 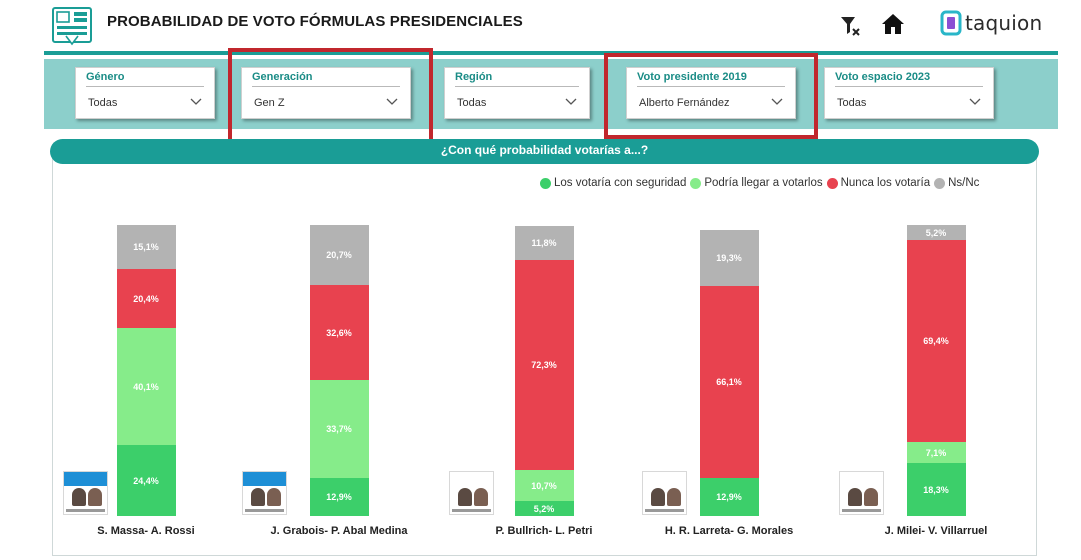 What do you see at coordinates (909, 93) in the screenshot?
I see `slicer-voto-espacio-2023: Voto espacio 2023 Todas` at bounding box center [909, 93].